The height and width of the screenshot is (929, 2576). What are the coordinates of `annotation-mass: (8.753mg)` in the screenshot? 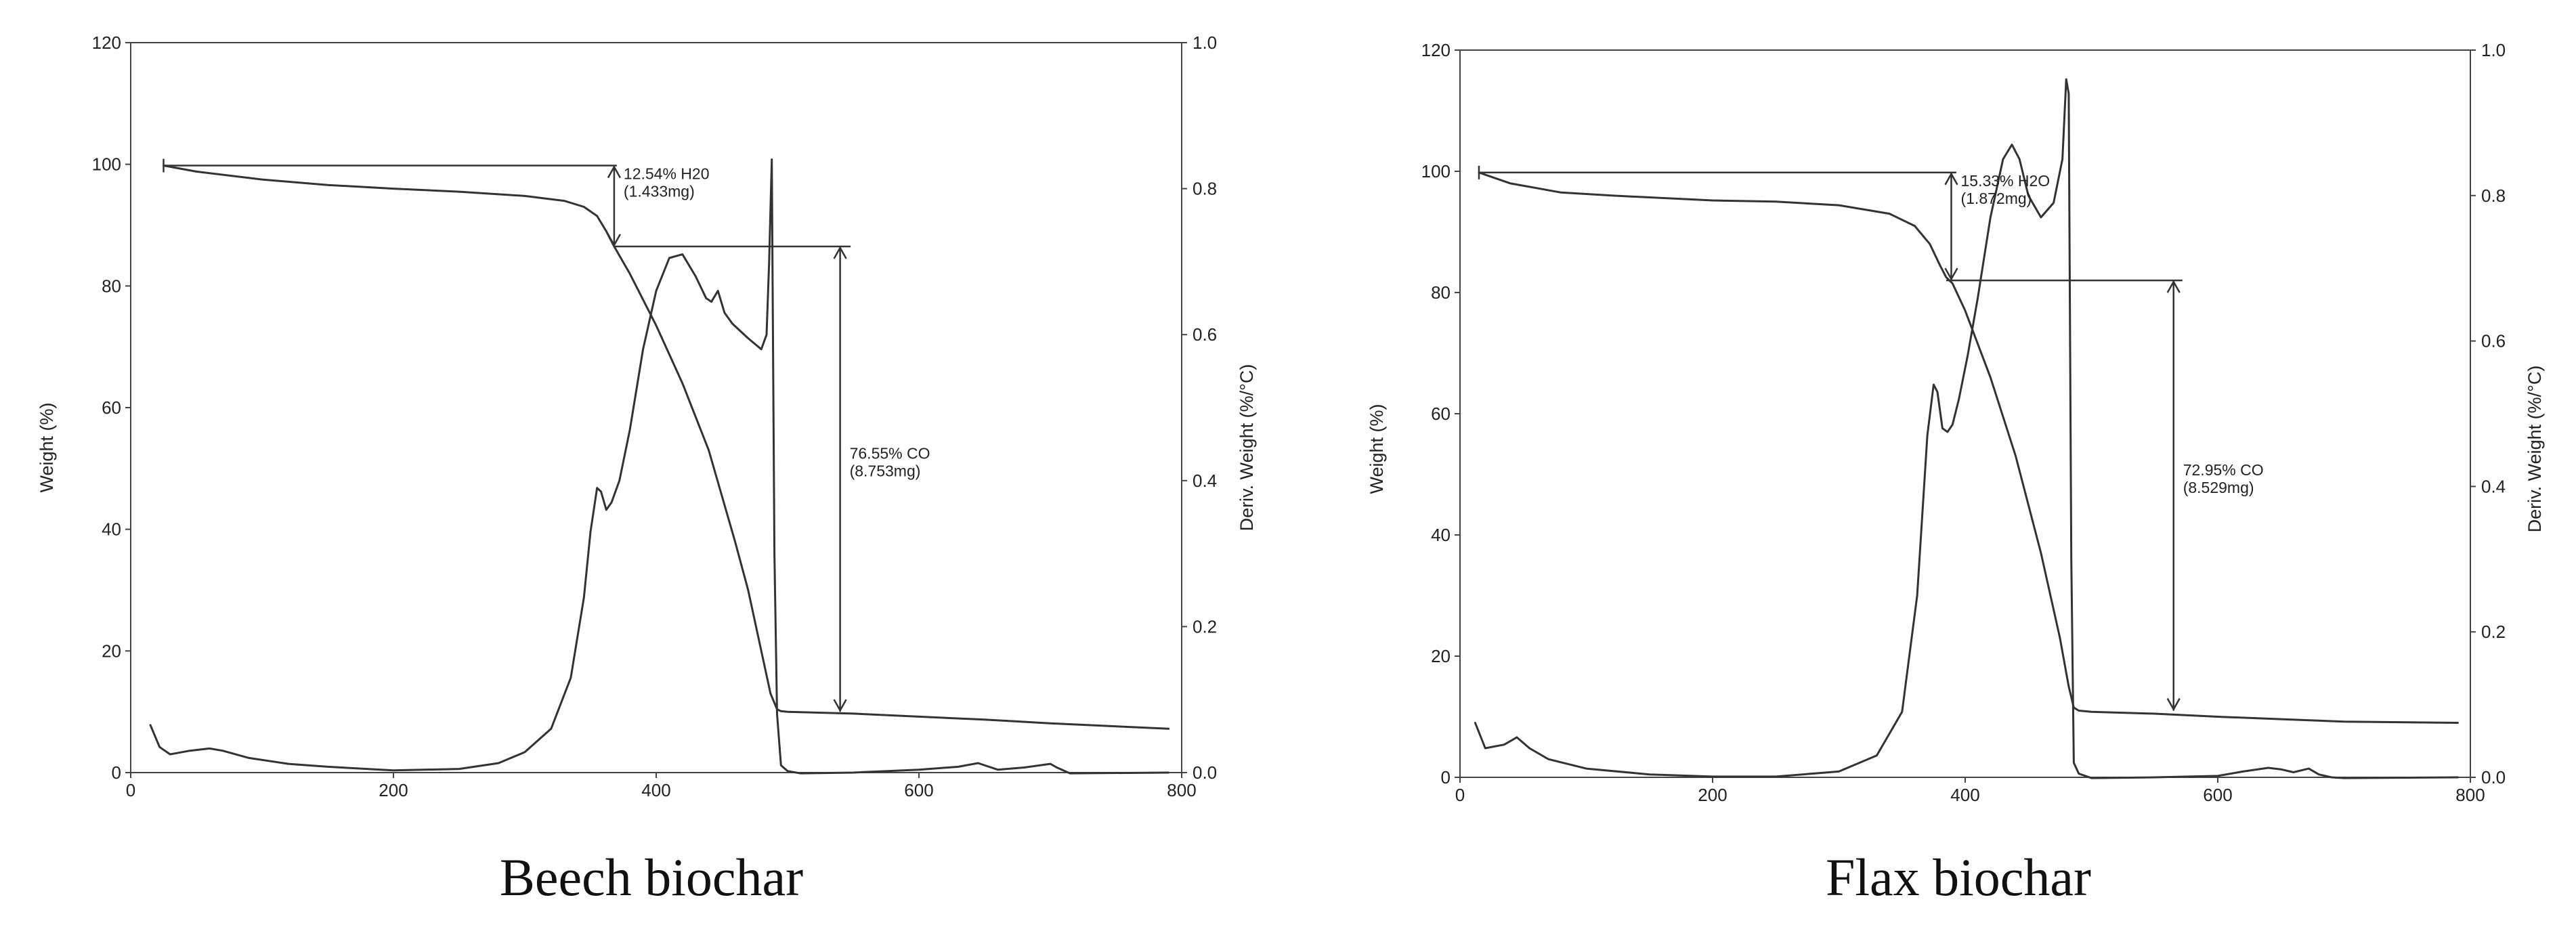 It's located at (885, 471).